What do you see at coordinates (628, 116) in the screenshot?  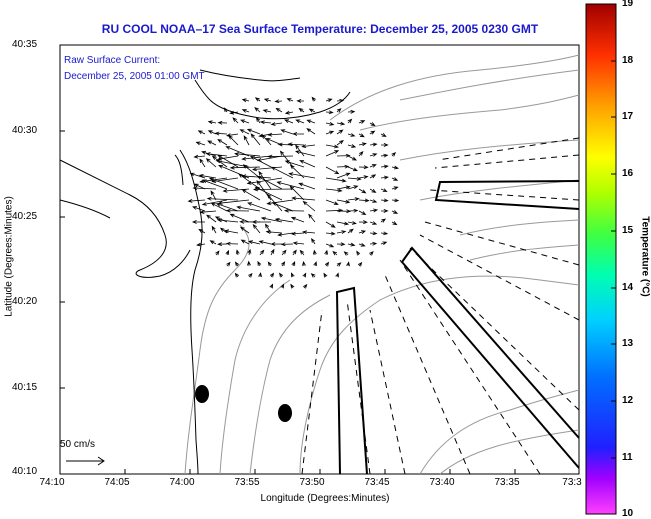 I see `colorbar-tick-label: 17` at bounding box center [628, 116].